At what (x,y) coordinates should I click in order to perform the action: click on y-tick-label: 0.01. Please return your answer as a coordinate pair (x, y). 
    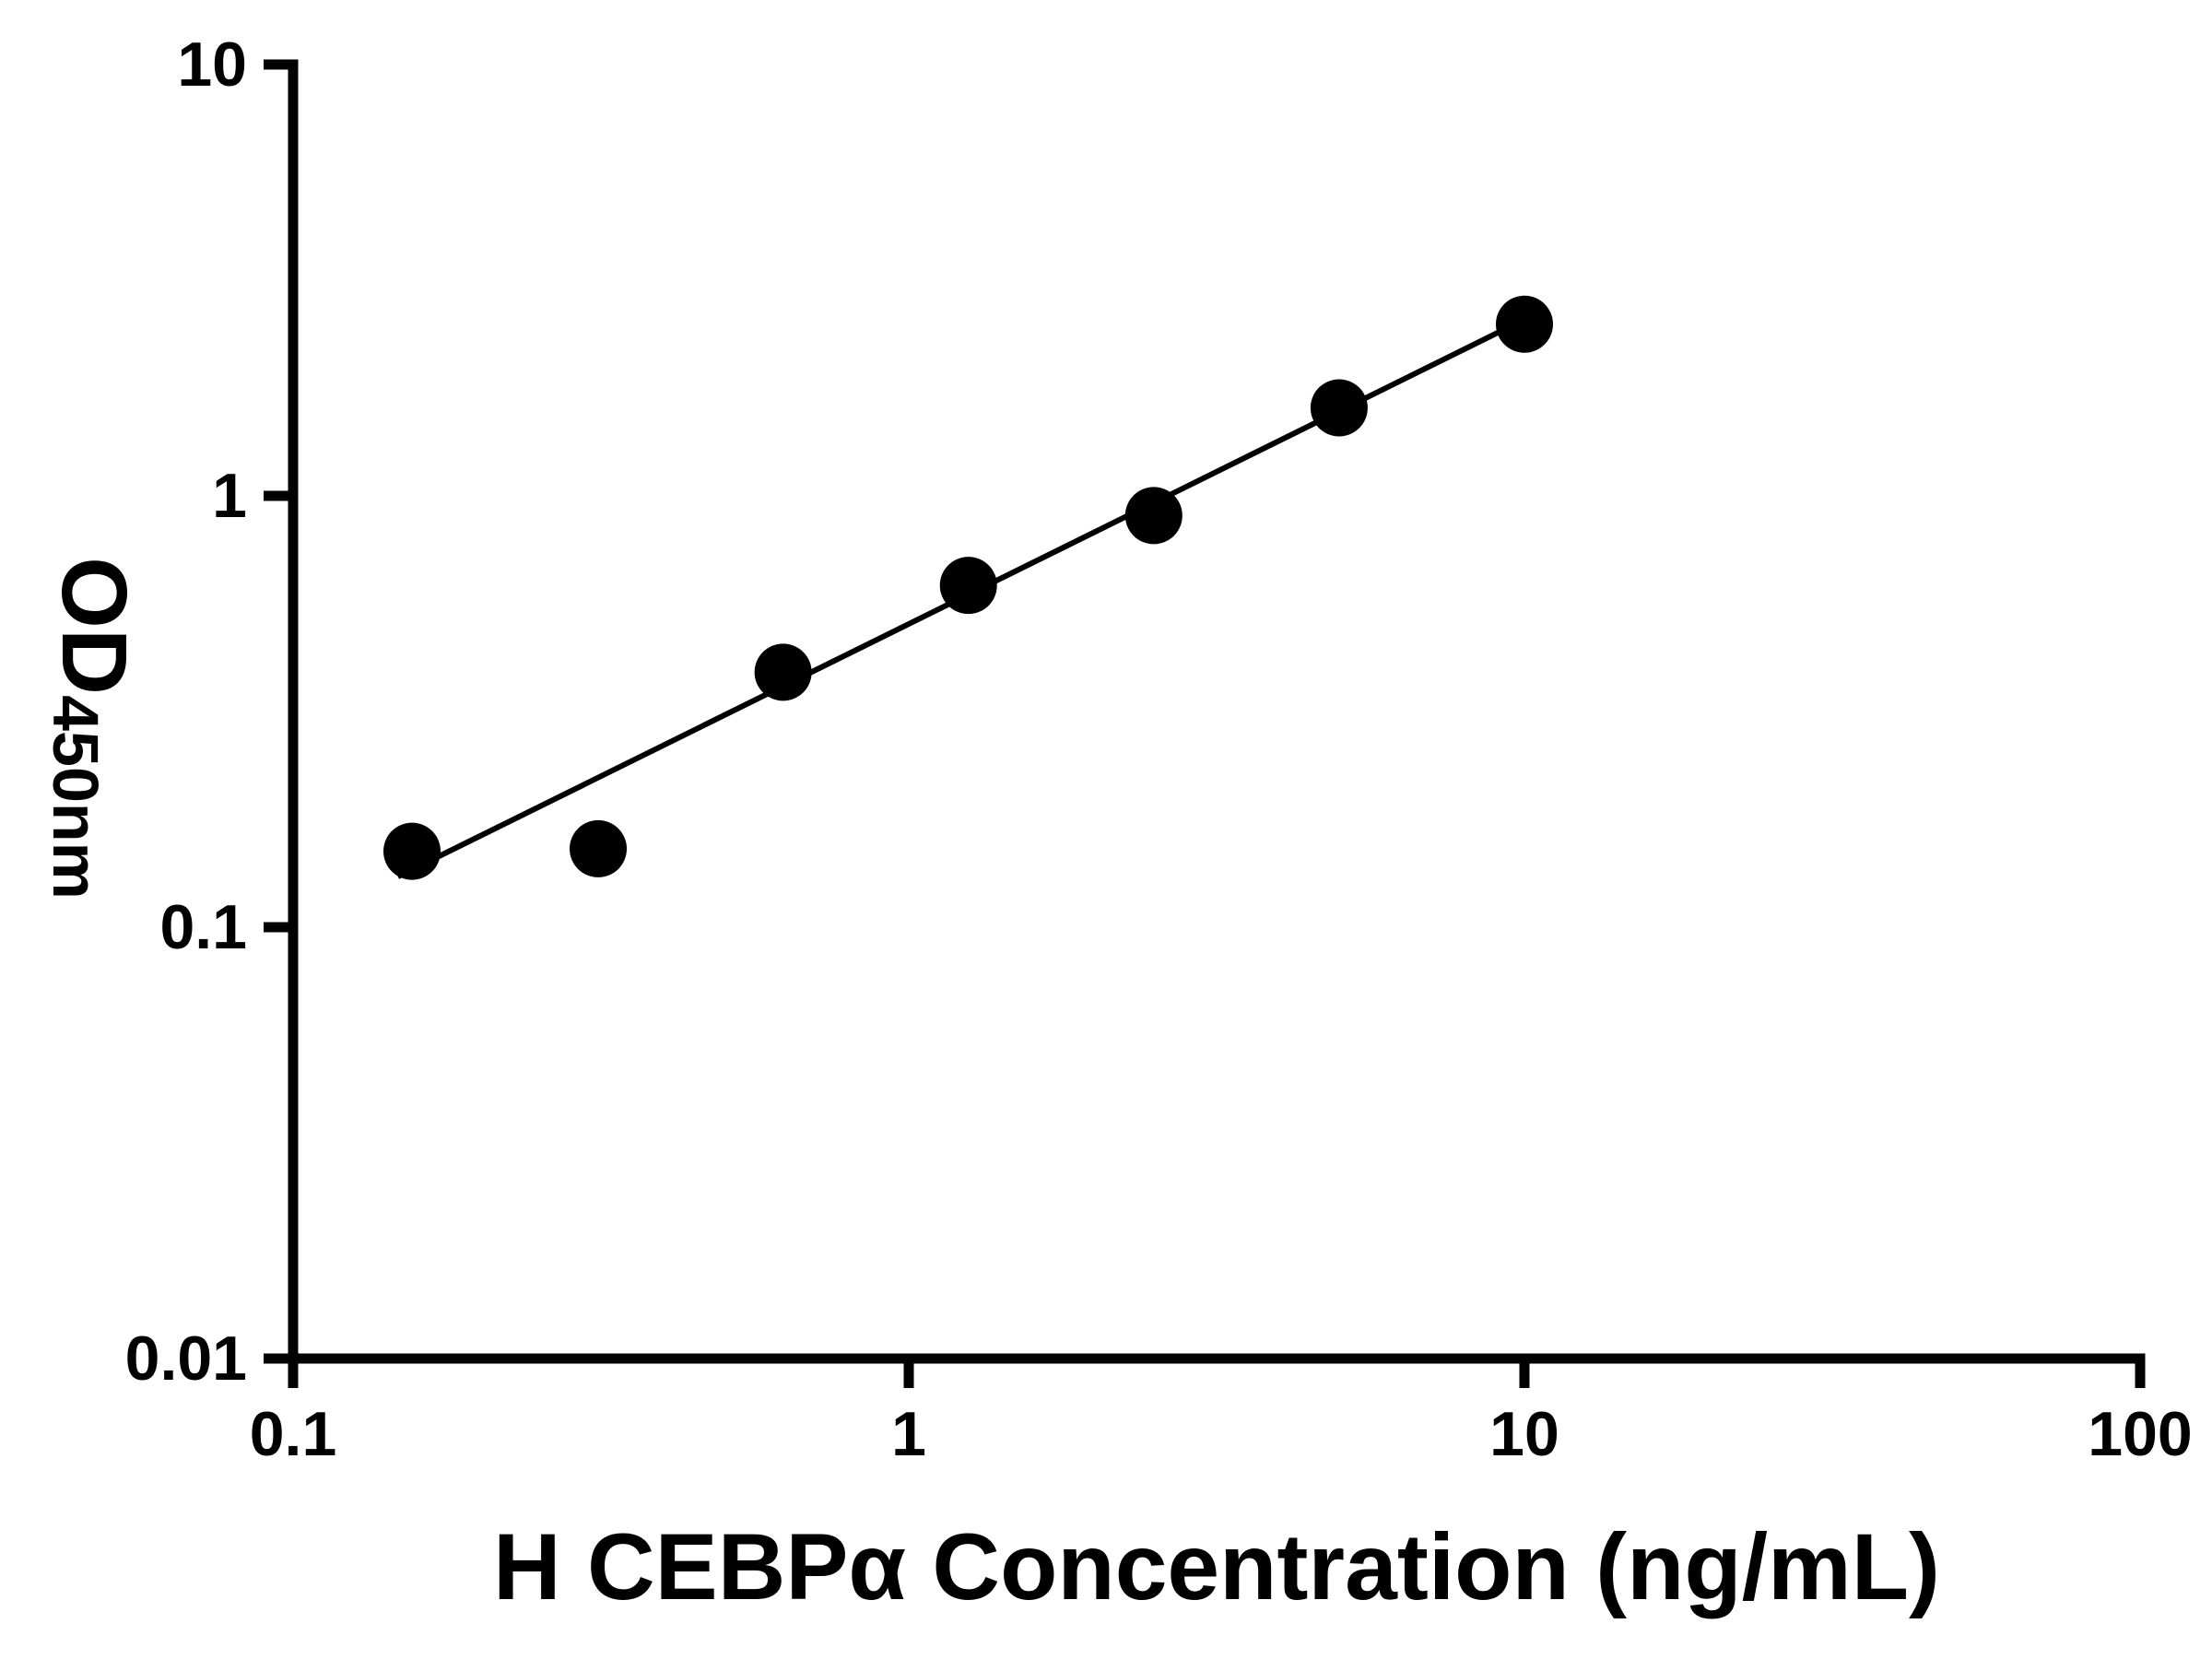
    Looking at the image, I should click on (186, 1359).